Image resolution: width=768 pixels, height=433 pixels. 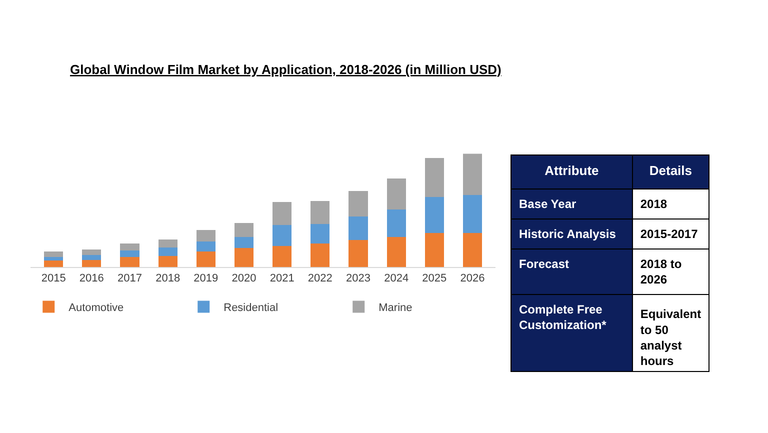 What do you see at coordinates (434, 278) in the screenshot?
I see `x-tick-label: 2025` at bounding box center [434, 278].